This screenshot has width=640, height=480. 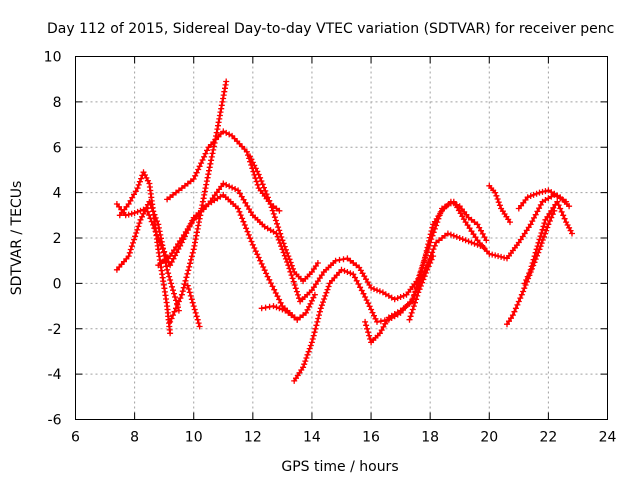 What do you see at coordinates (242, 206) in the screenshot?
I see `series-sat-f` at bounding box center [242, 206].